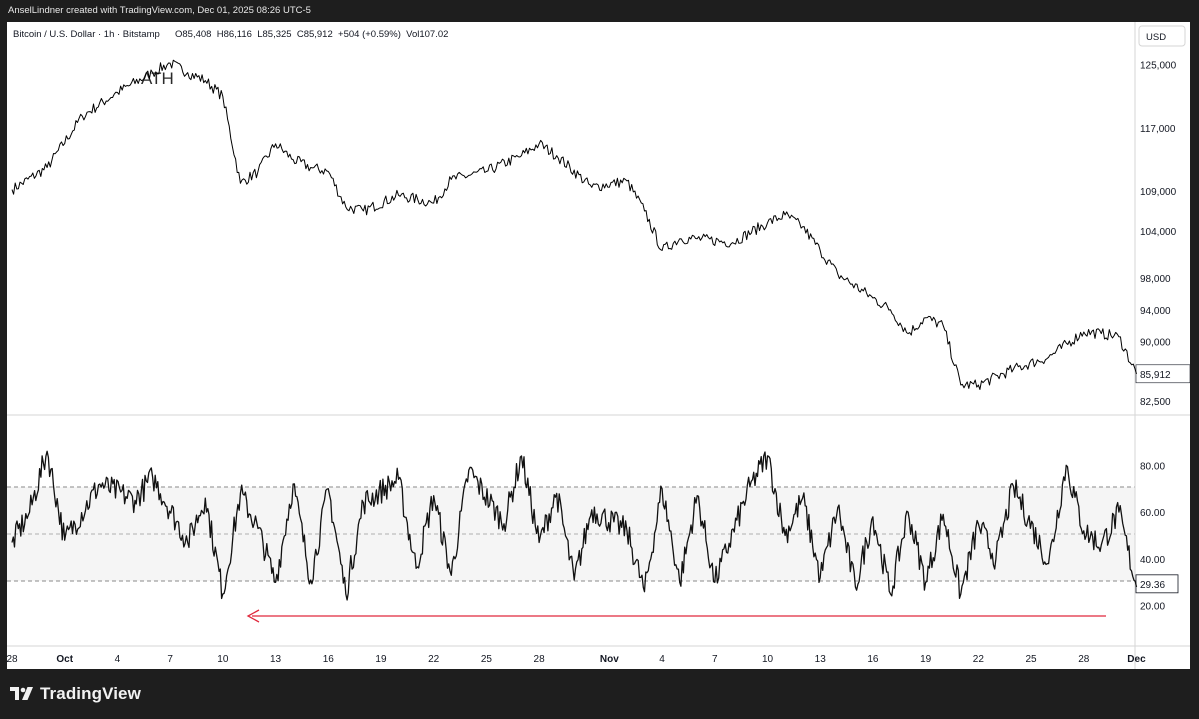 The width and height of the screenshot is (1199, 719). What do you see at coordinates (86, 34) in the screenshot?
I see `symbol-title: Bitcoin / U.S. Dollar · 1h · Bitstamp` at bounding box center [86, 34].